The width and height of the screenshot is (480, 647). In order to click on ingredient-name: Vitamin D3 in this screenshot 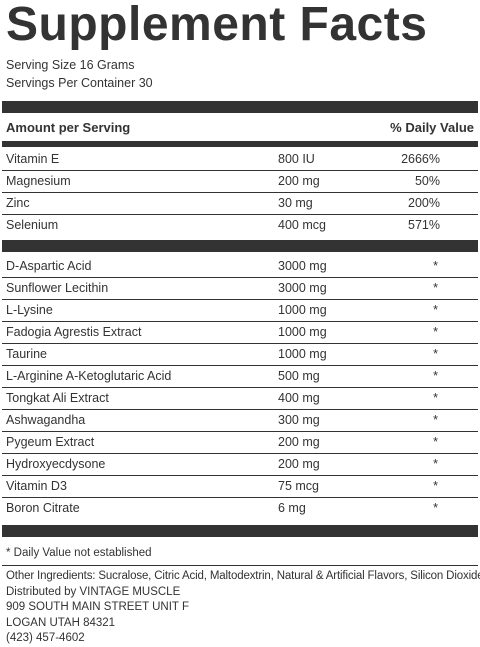, I will do `click(36, 486)`.